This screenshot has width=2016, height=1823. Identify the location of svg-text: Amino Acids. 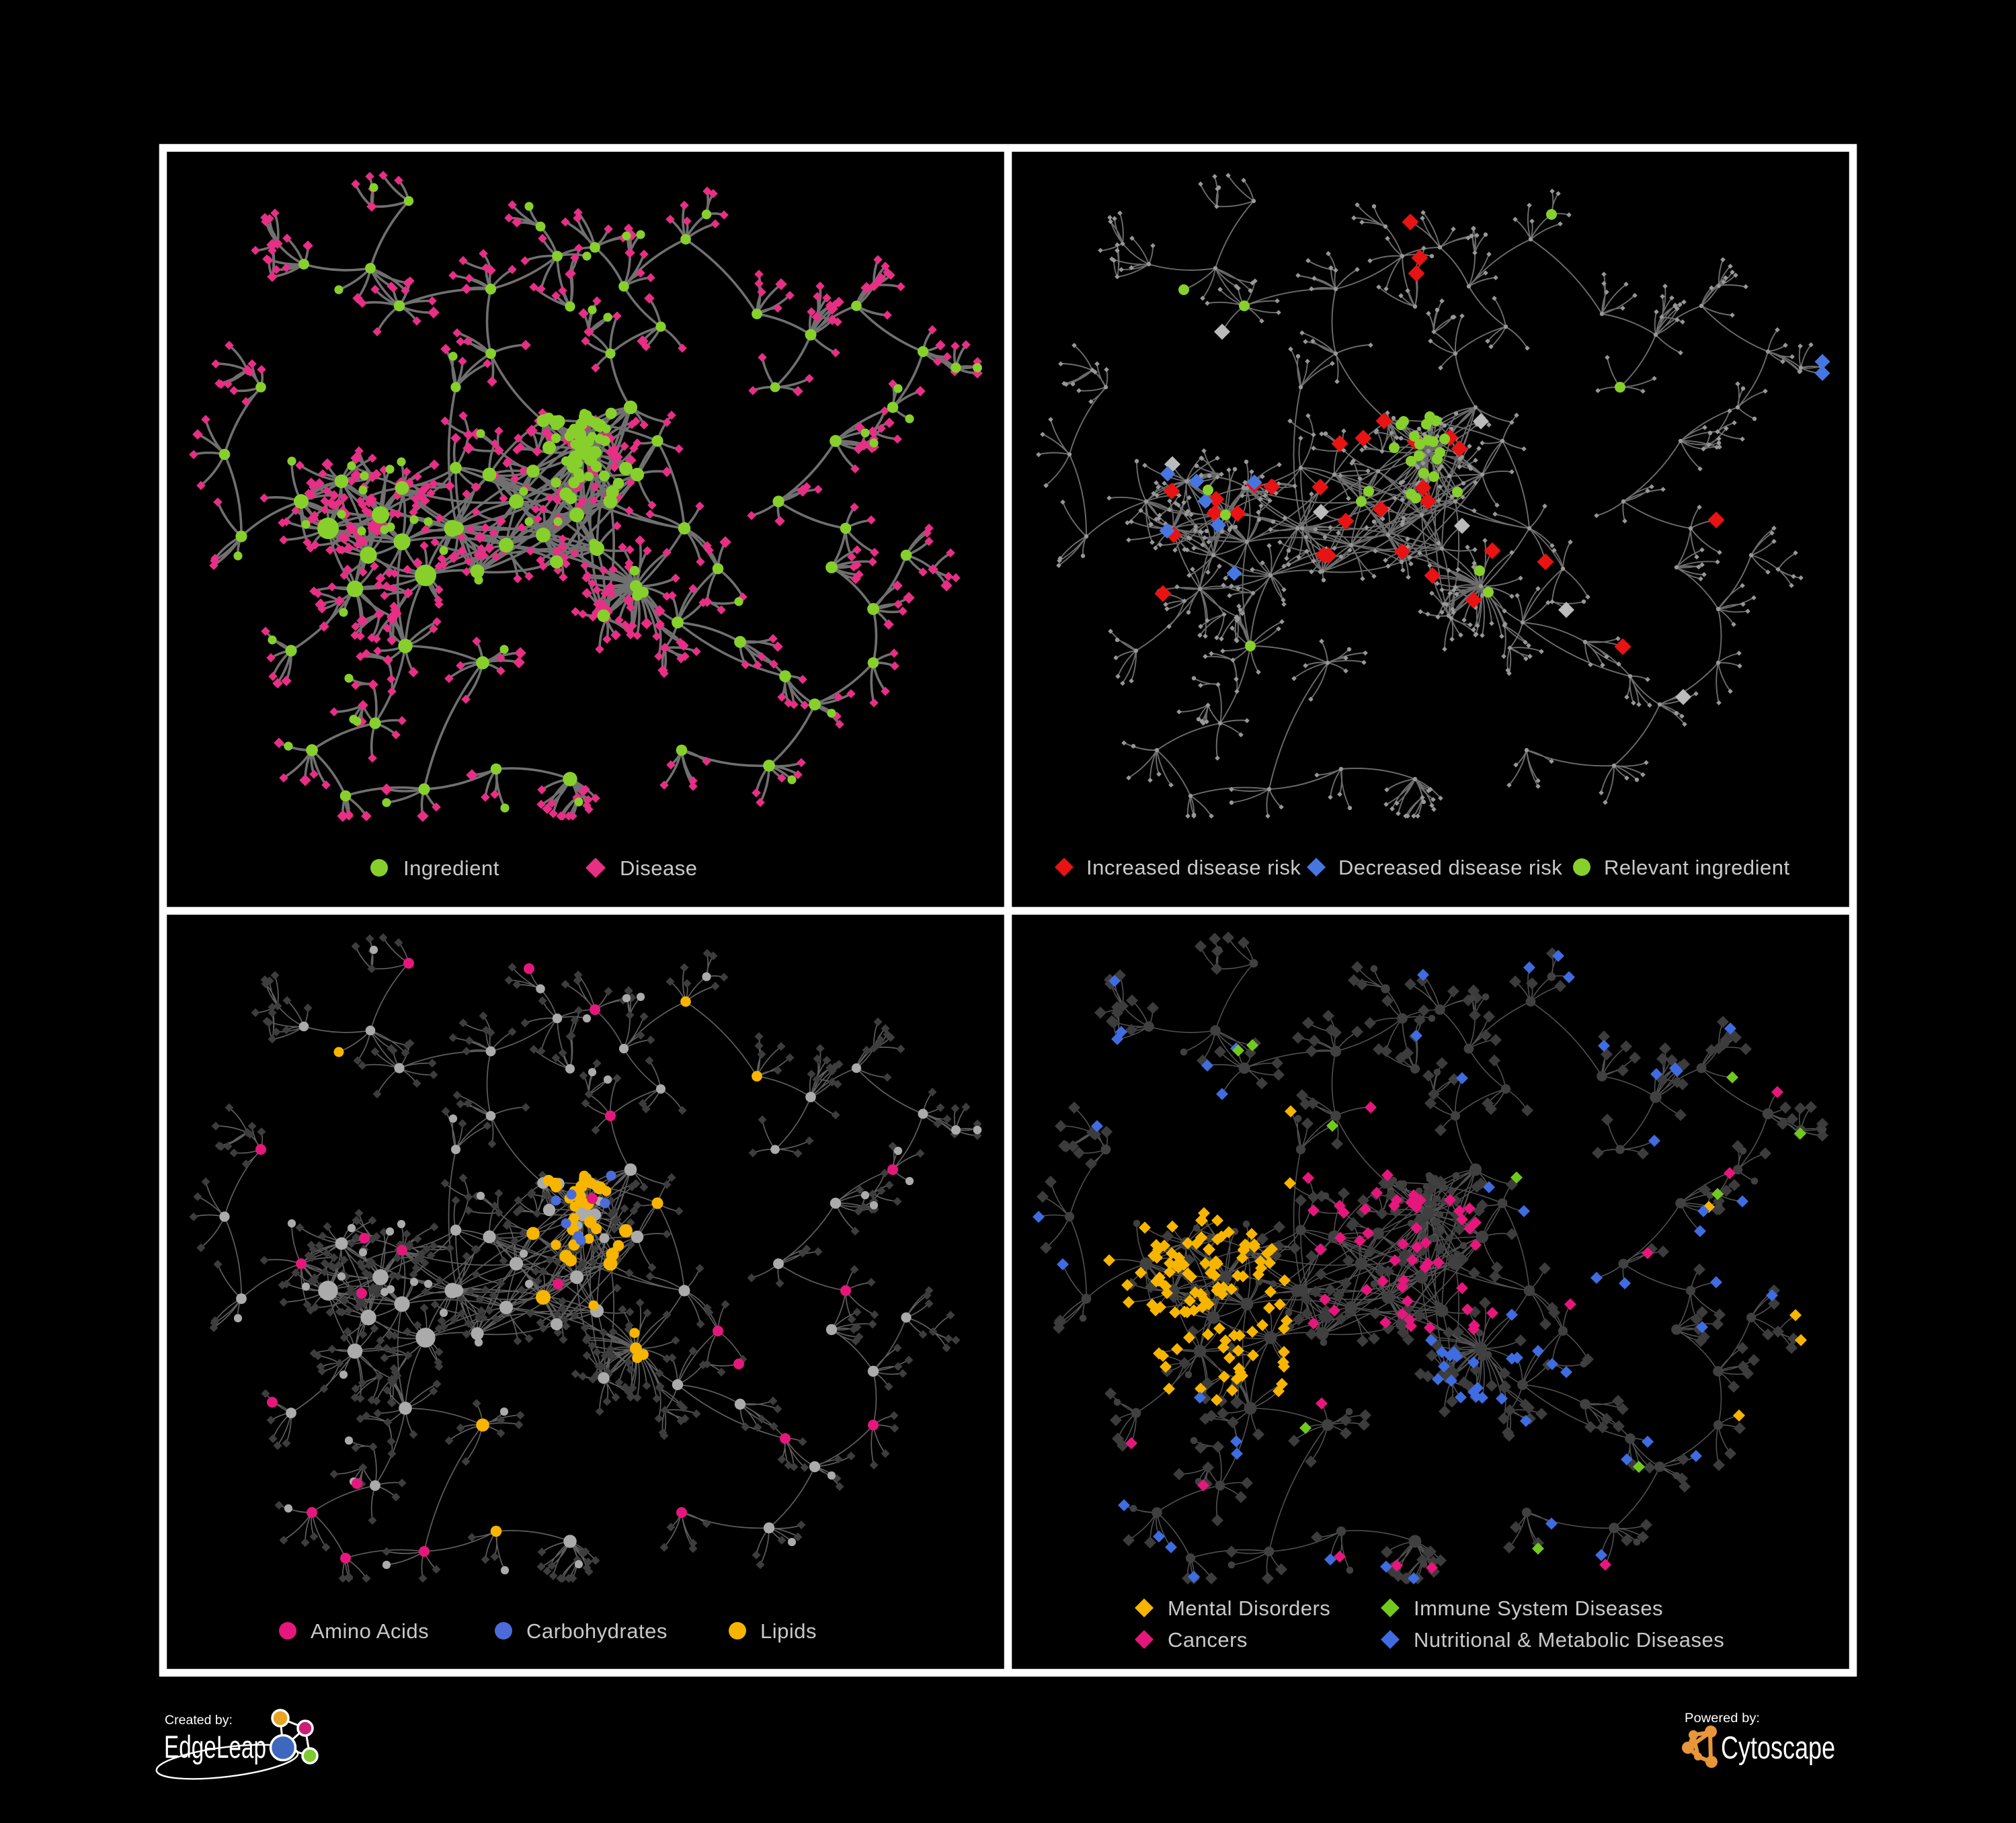
(370, 1631).